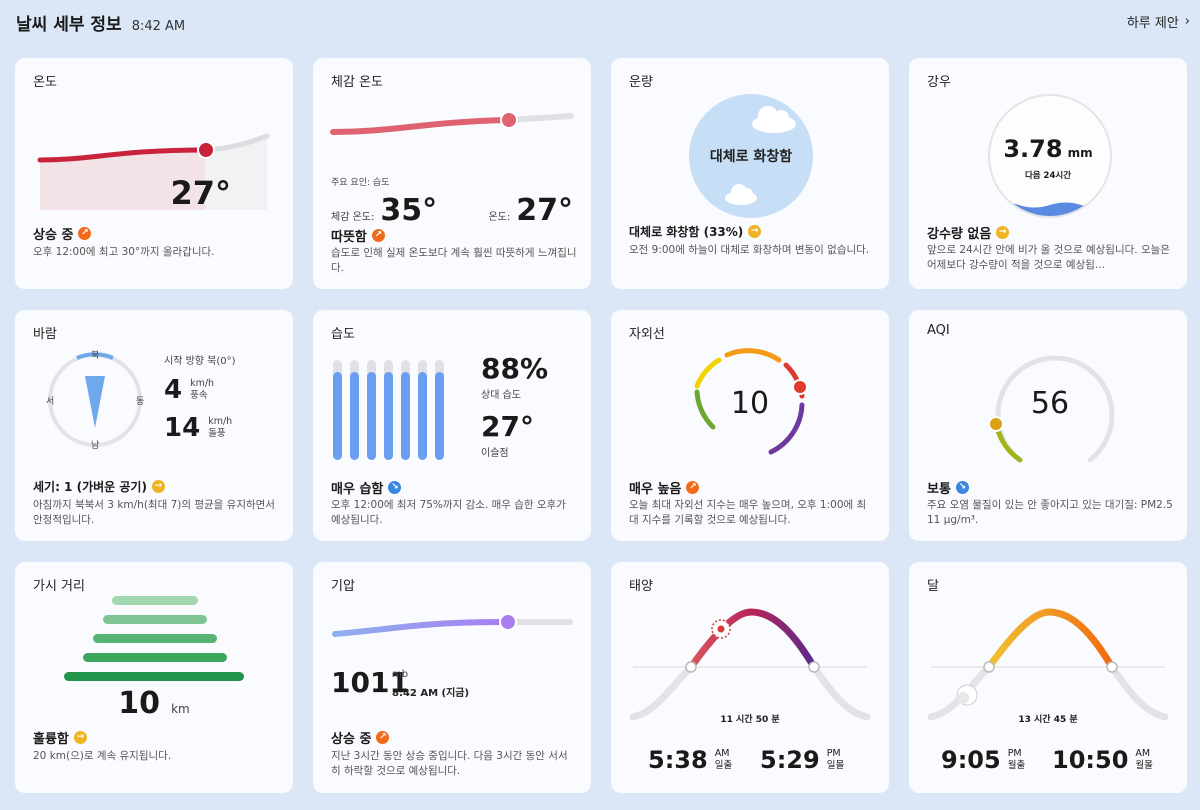 The height and width of the screenshot is (810, 1200). I want to click on moonrise: 9:05 PM 월출, so click(983, 760).